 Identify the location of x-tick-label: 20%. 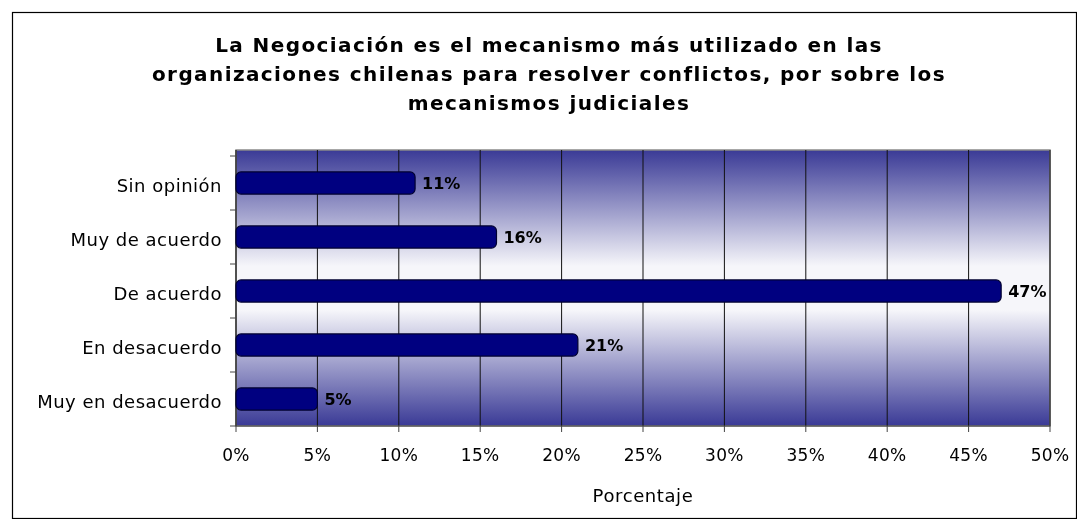
(561, 455).